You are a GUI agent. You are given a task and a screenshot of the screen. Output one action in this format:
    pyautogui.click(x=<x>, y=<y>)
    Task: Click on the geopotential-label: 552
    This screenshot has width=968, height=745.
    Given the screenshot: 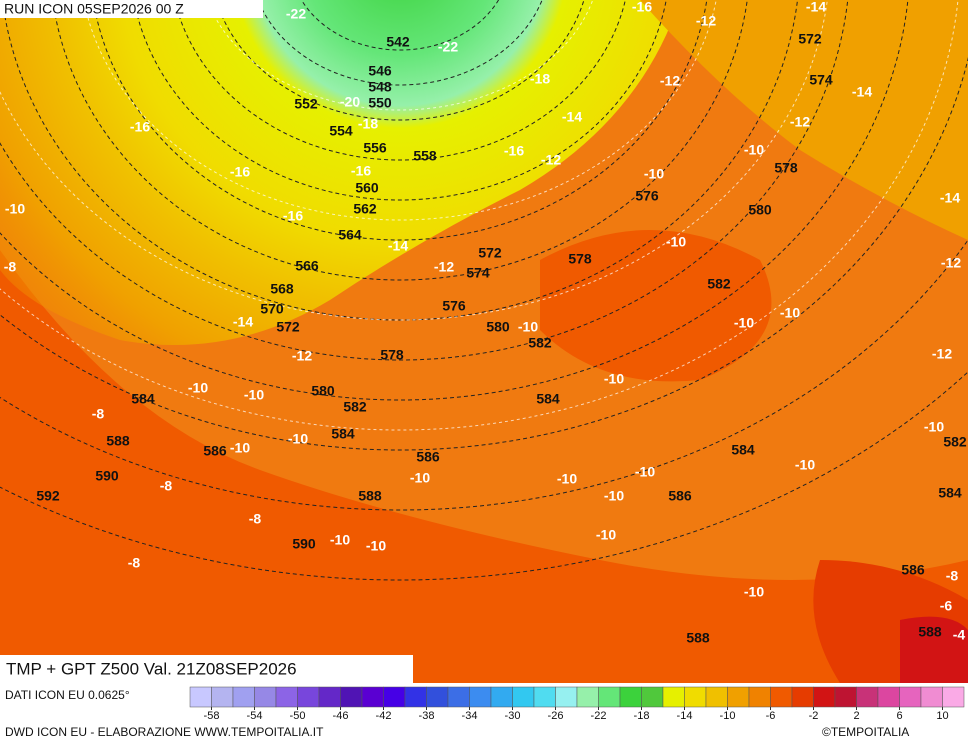 What is the action you would take?
    pyautogui.click(x=306, y=104)
    